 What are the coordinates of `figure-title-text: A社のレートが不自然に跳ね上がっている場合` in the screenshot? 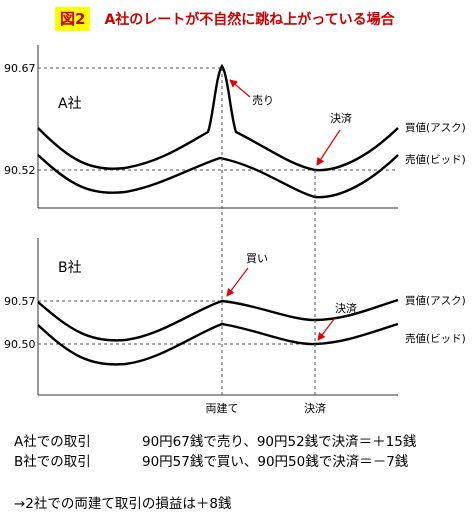 It's located at (249, 20).